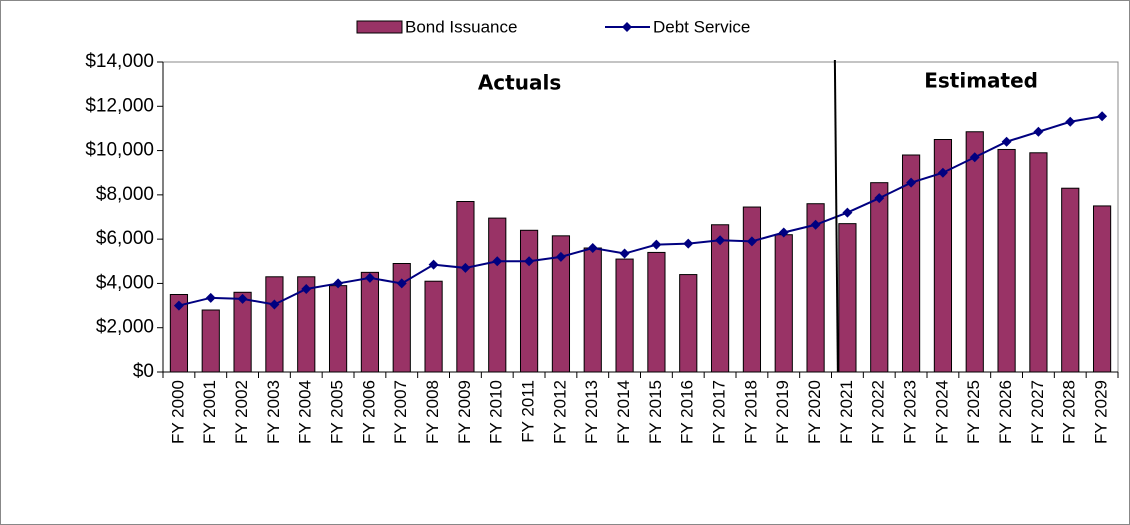 Image resolution: width=1130 pixels, height=525 pixels. I want to click on x-tick-label: FY 2013, so click(591, 412).